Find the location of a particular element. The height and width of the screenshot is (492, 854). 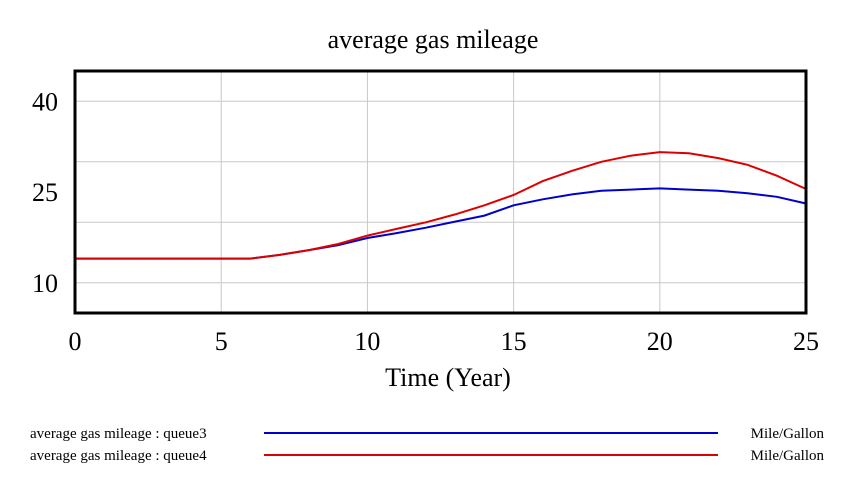

legend-unit-1: Mile/Gallon is located at coordinates (788, 434).